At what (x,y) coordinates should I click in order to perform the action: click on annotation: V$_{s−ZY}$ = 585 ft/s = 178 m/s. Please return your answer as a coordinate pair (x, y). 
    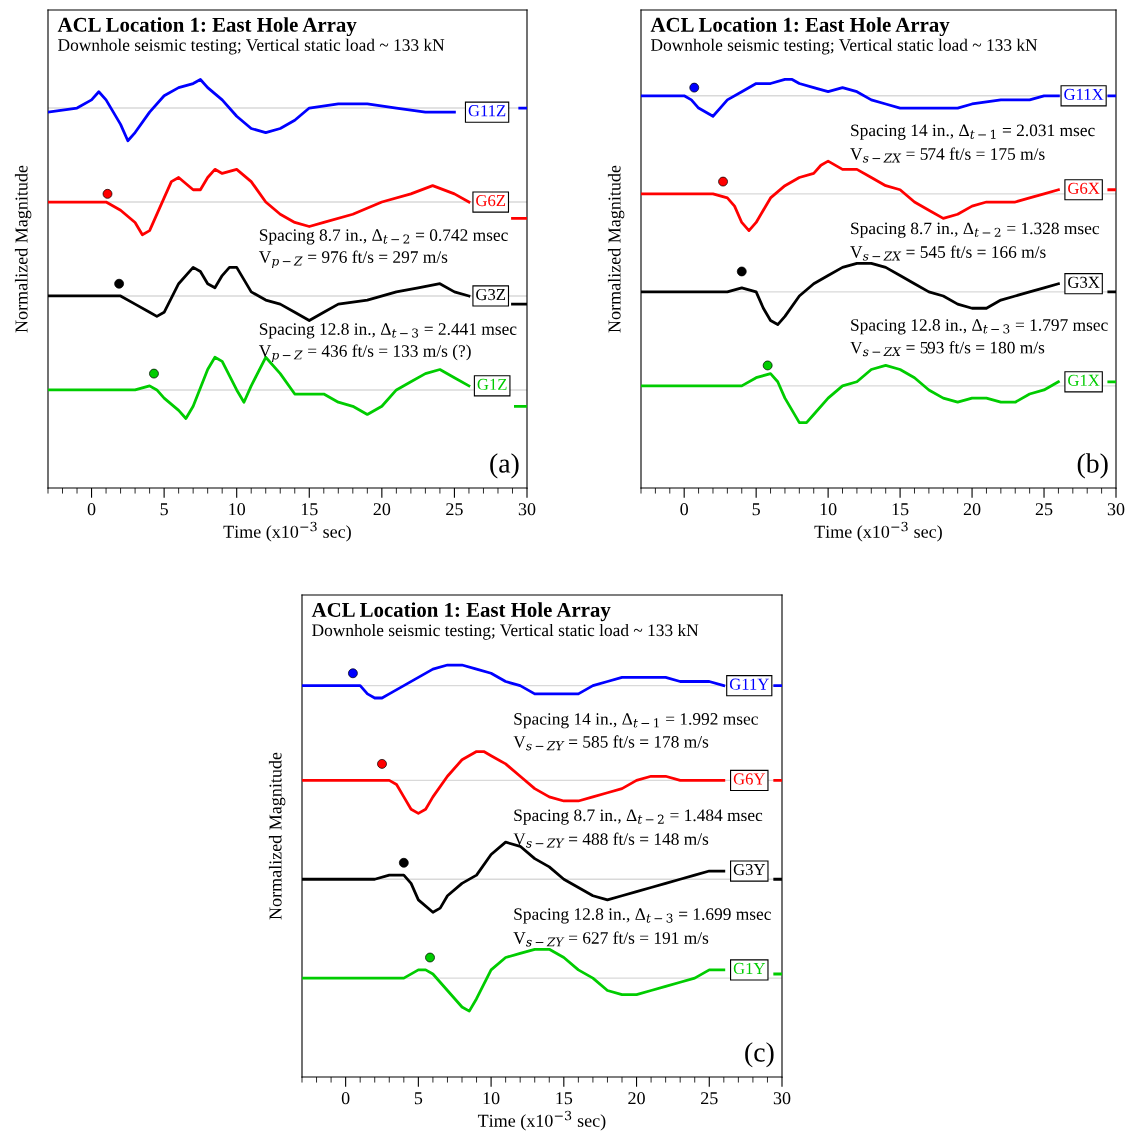
    Looking at the image, I should click on (611, 743).